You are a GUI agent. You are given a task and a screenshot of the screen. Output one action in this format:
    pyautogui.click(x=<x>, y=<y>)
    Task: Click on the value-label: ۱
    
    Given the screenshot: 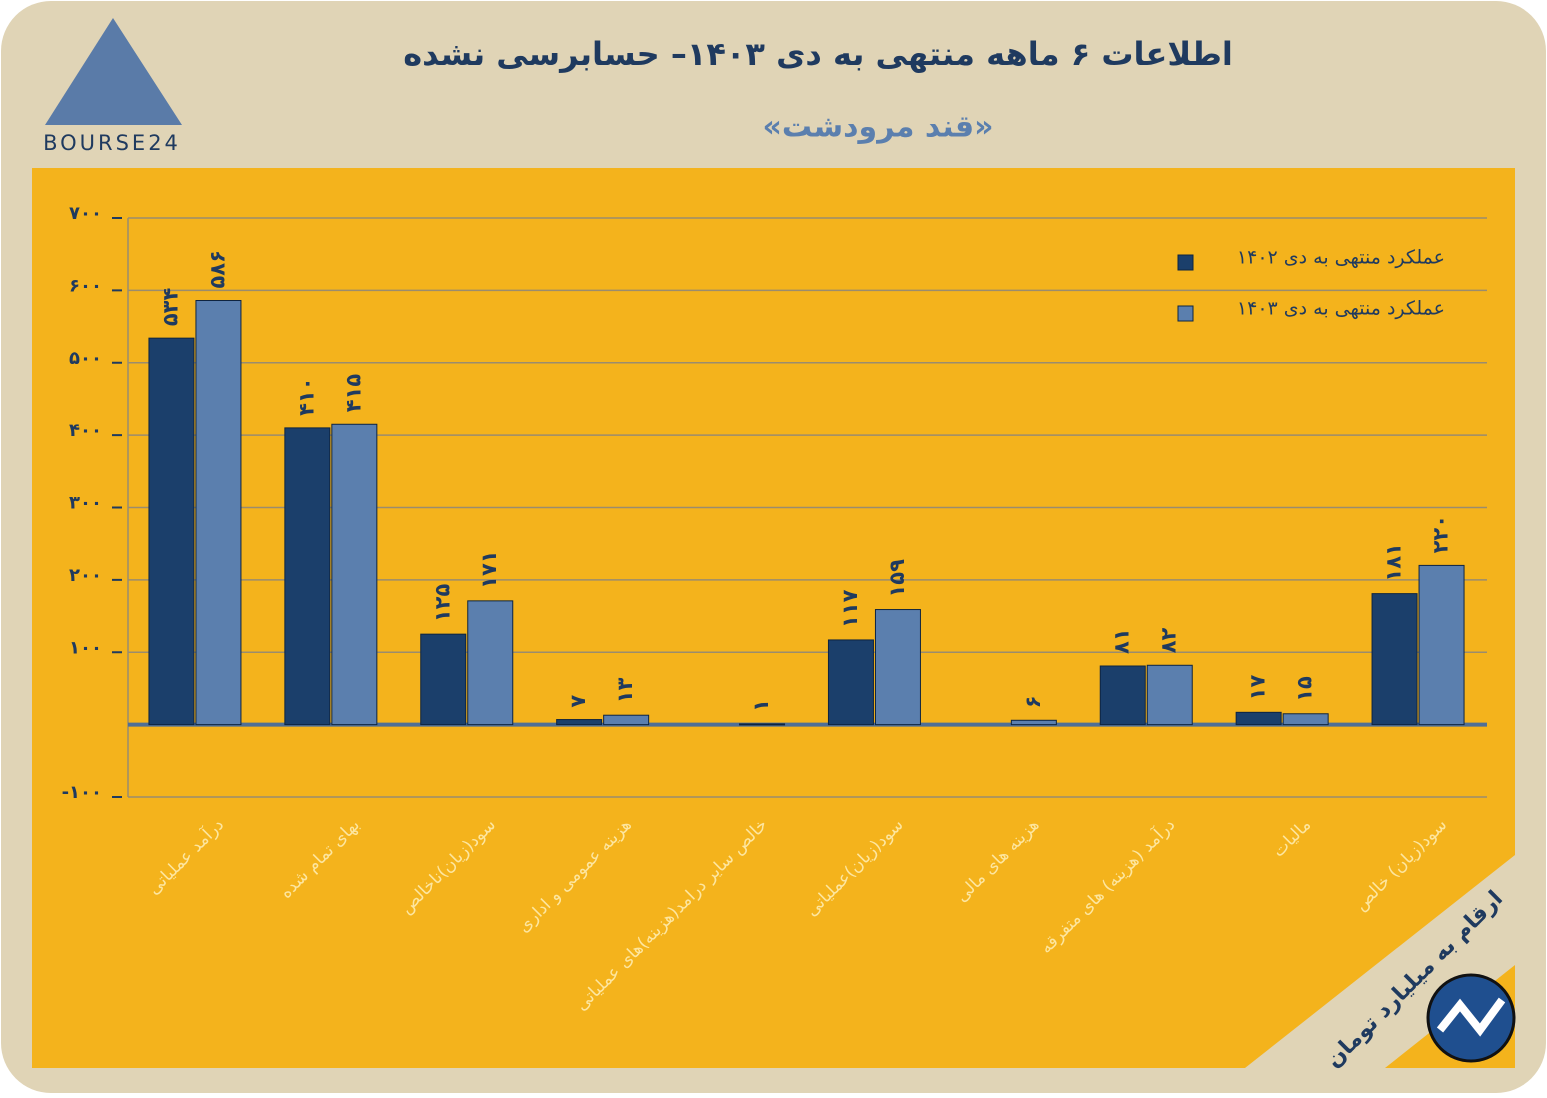 What is the action you would take?
    pyautogui.click(x=761, y=705)
    